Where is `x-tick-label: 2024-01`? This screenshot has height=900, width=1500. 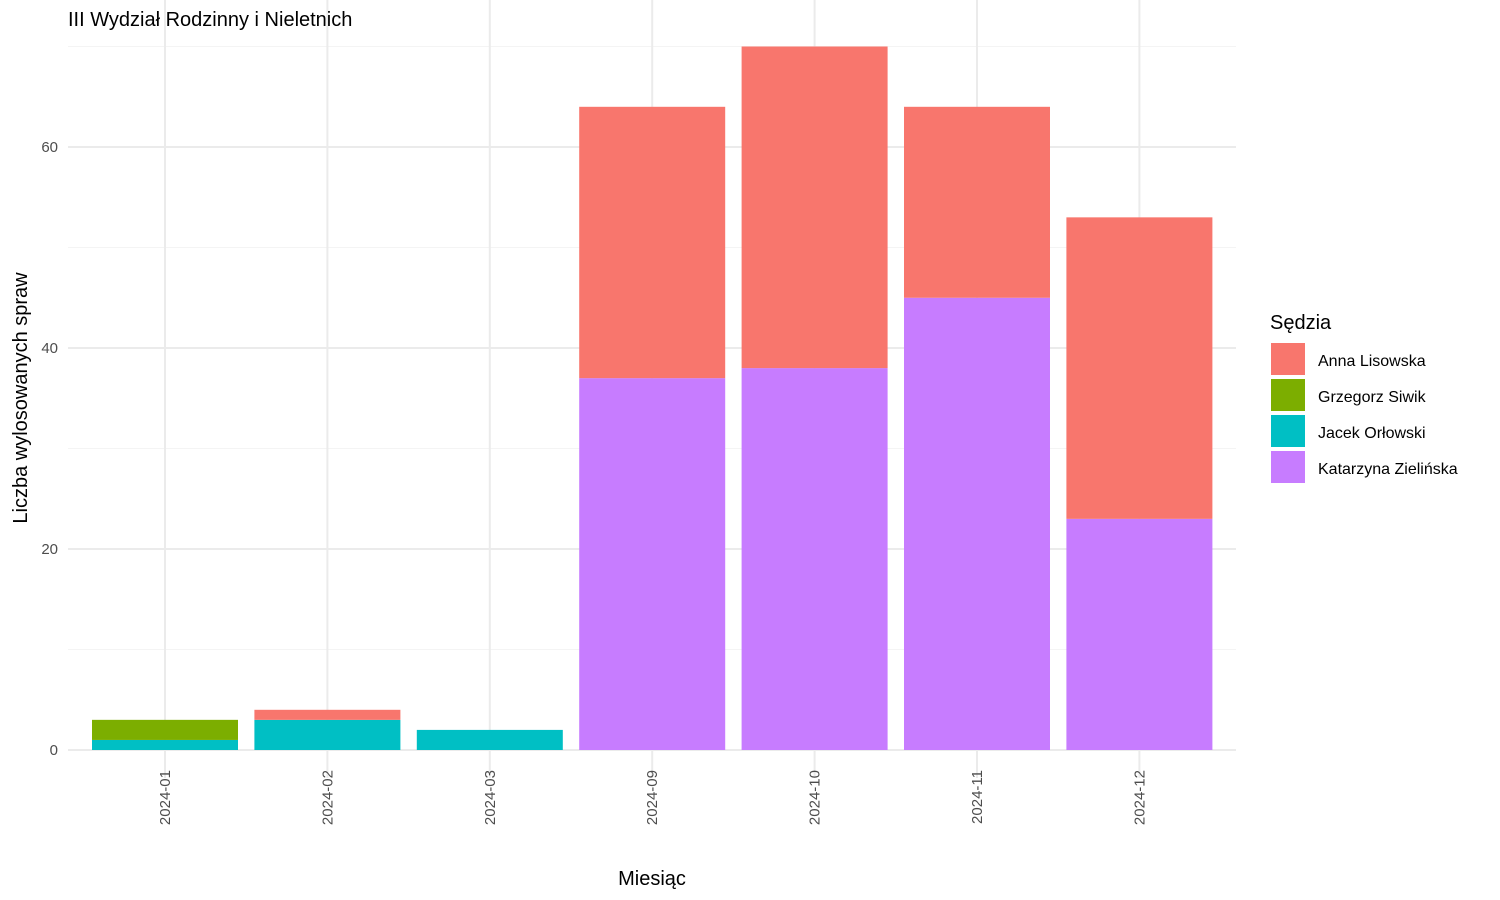 x-tick-label: 2024-01 is located at coordinates (165, 797).